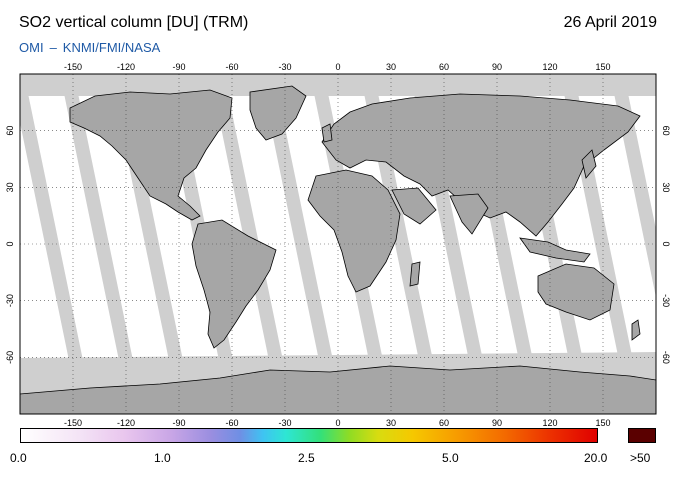 The height and width of the screenshot is (480, 676). I want to click on great-britain, so click(327, 133).